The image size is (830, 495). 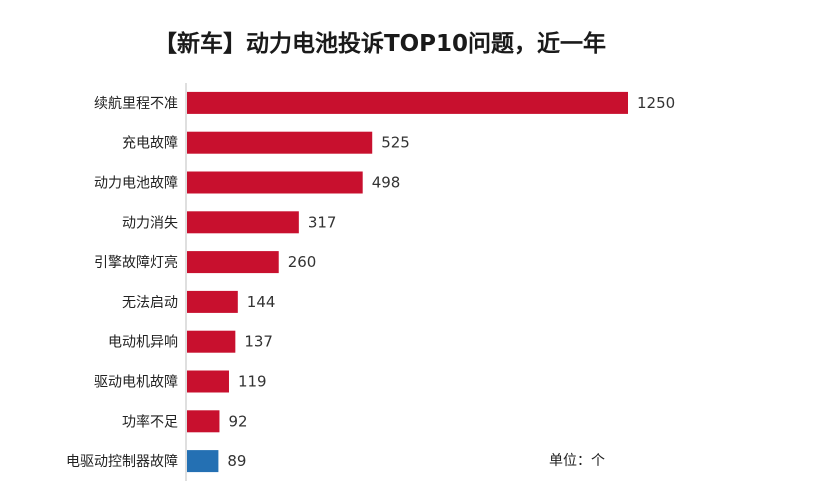 What do you see at coordinates (150, 421) in the screenshot?
I see `category-label: 功率不足` at bounding box center [150, 421].